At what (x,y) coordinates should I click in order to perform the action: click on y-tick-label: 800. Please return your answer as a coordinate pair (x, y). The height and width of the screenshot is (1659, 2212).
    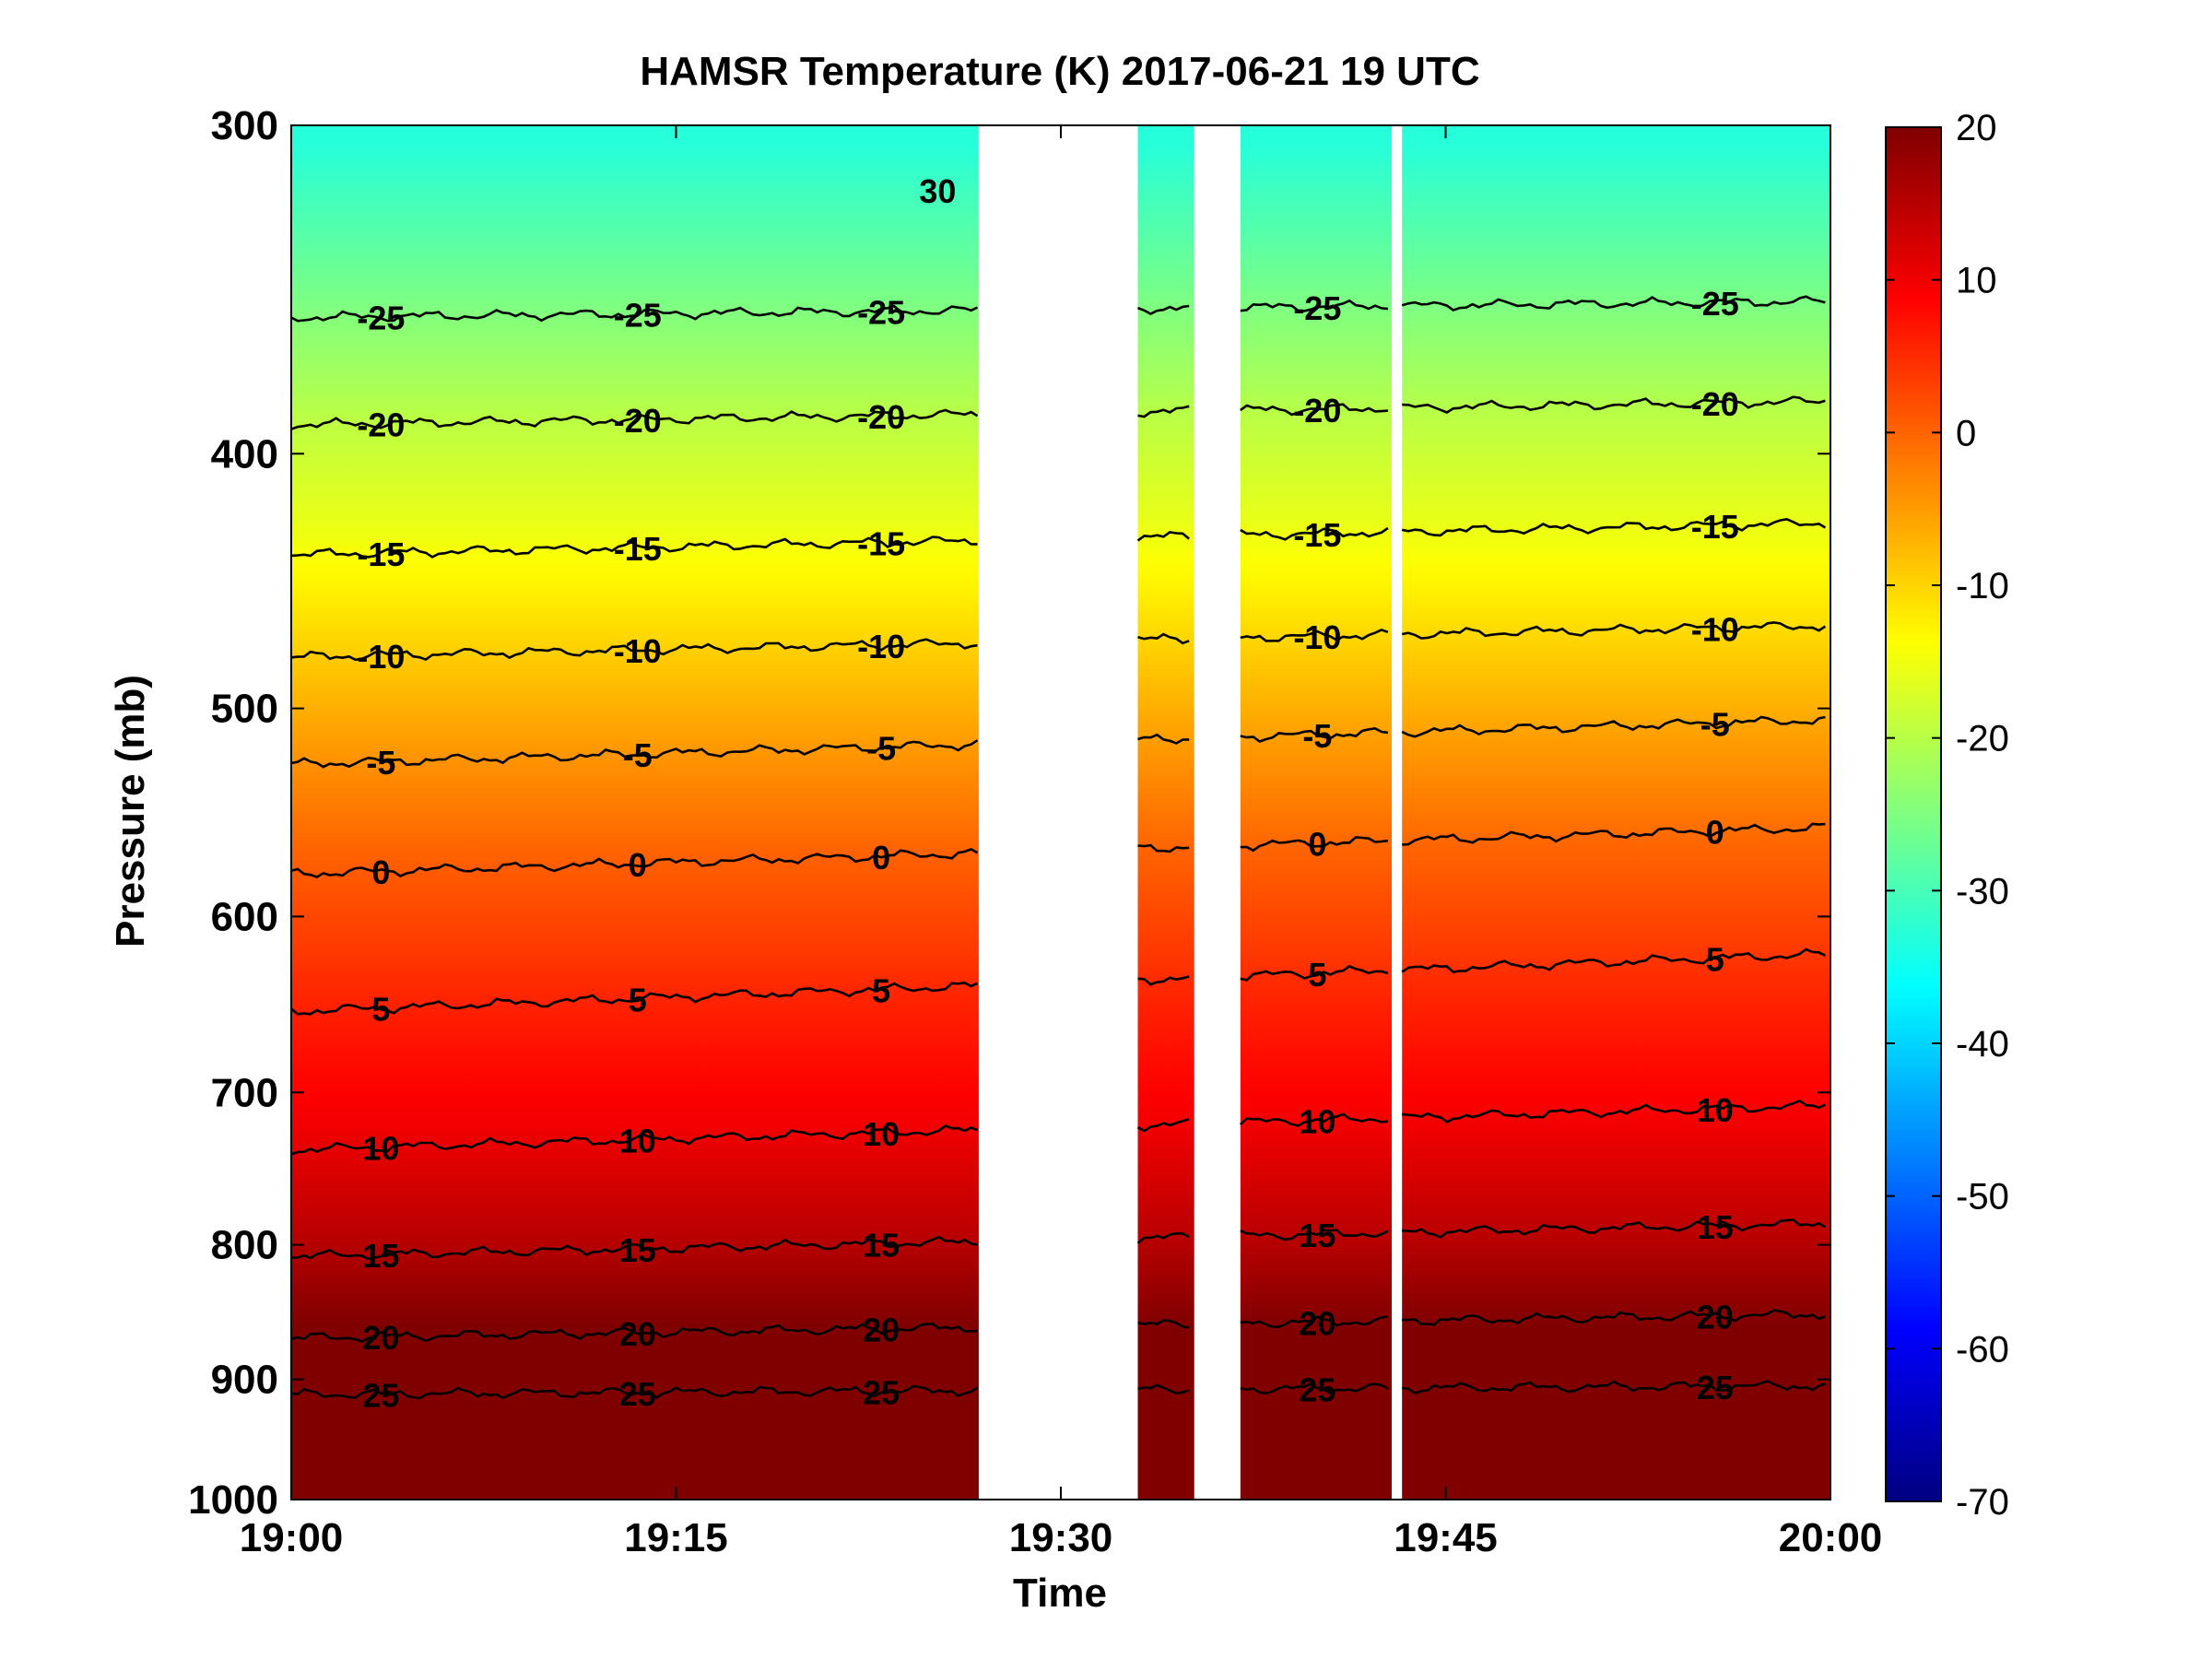
    Looking at the image, I should click on (244, 1245).